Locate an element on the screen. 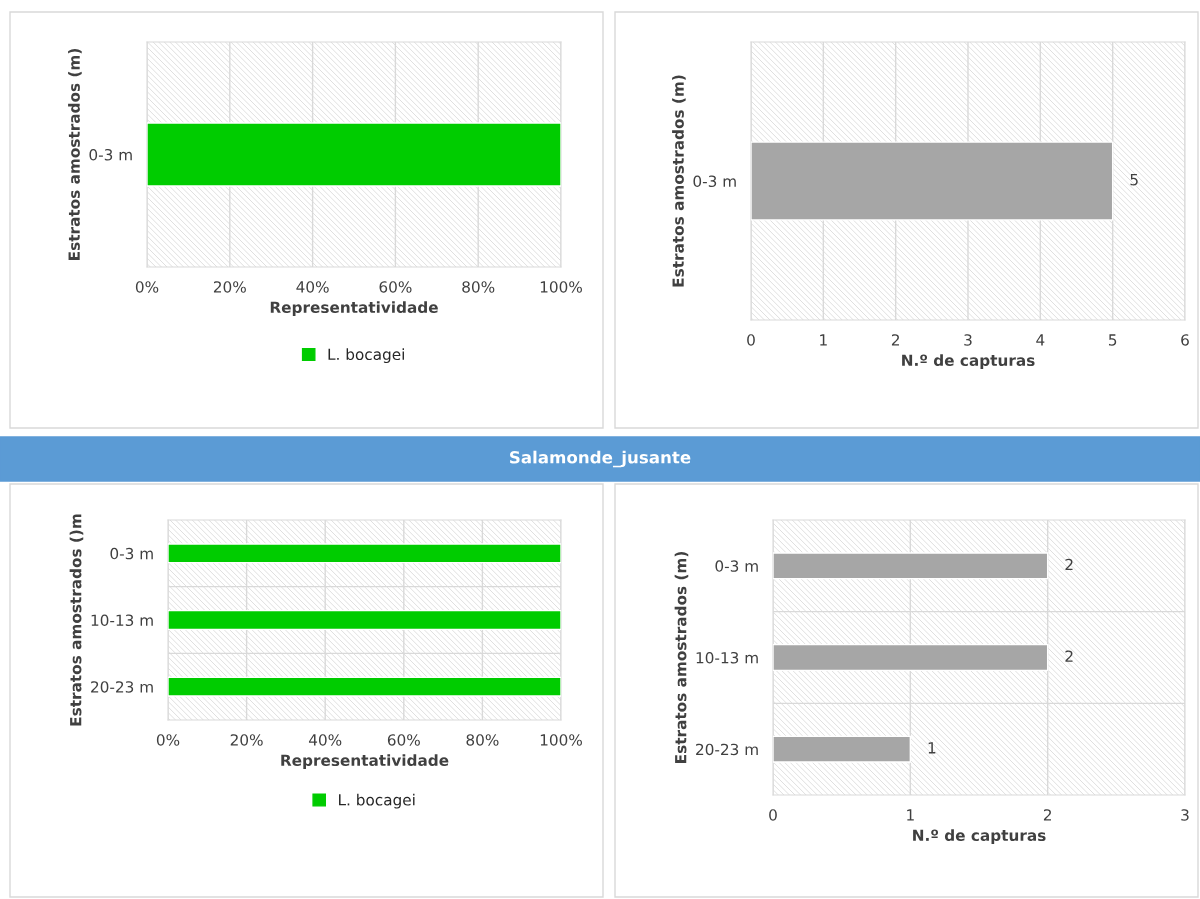  data-label: 1 is located at coordinates (932, 748).